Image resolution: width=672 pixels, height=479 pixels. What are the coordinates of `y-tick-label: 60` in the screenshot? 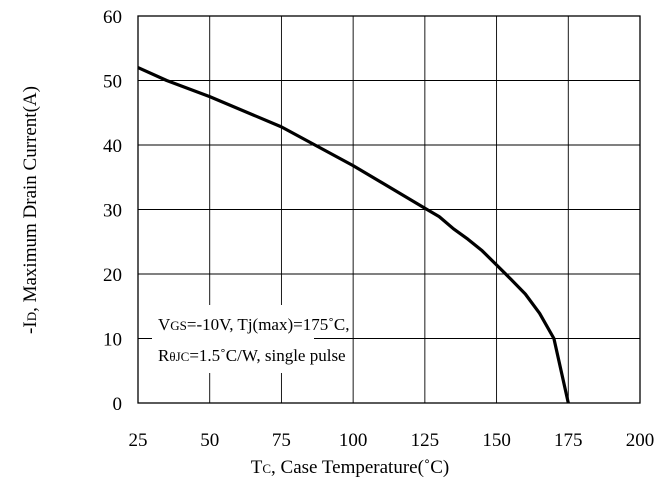 It's located at (112, 17).